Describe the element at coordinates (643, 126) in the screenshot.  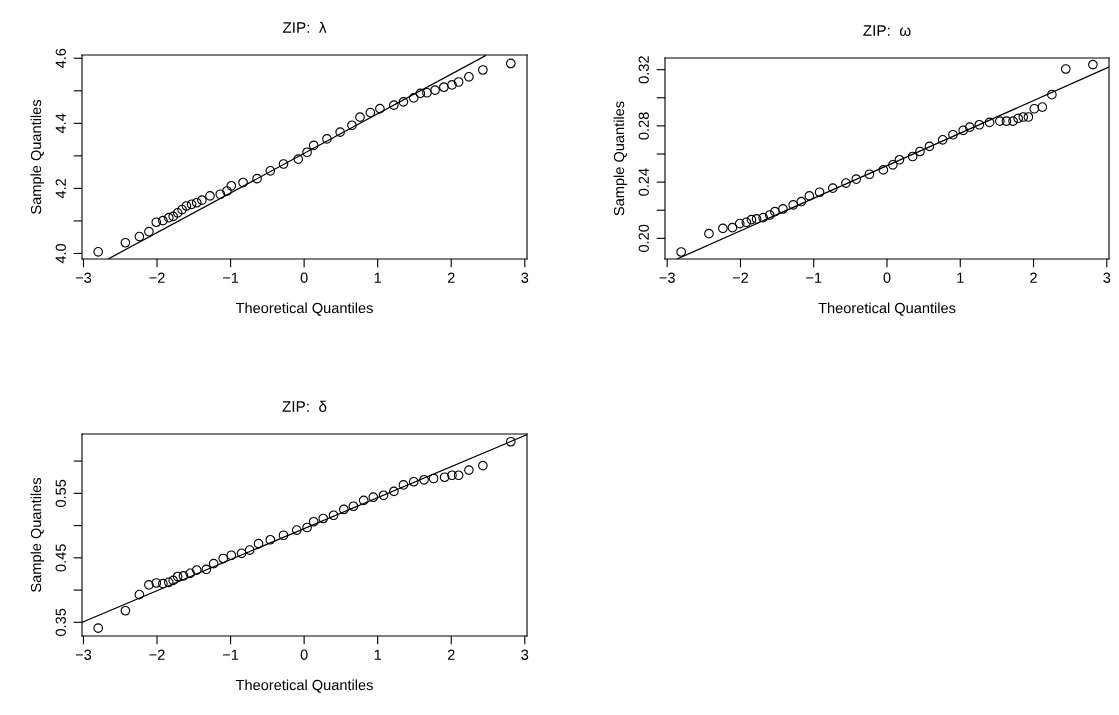
I see `y-tick-label: 0.28` at that location.